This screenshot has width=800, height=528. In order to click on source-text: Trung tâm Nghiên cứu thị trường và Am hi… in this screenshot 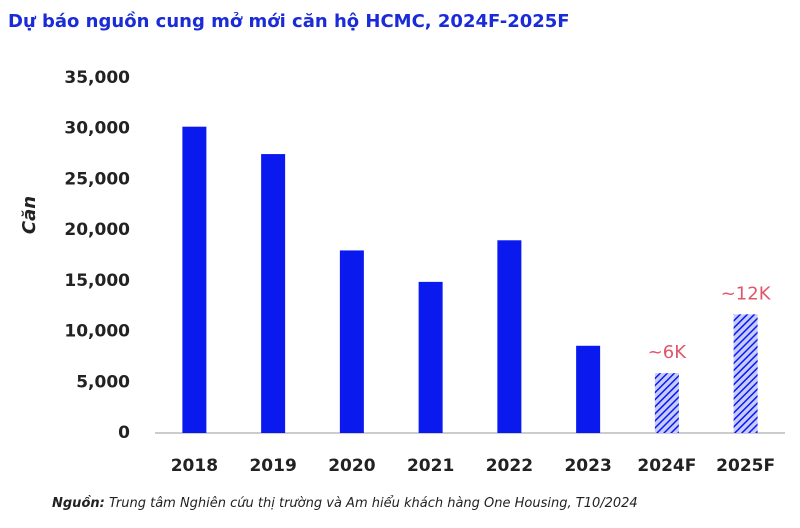, I will do `click(371, 503)`.